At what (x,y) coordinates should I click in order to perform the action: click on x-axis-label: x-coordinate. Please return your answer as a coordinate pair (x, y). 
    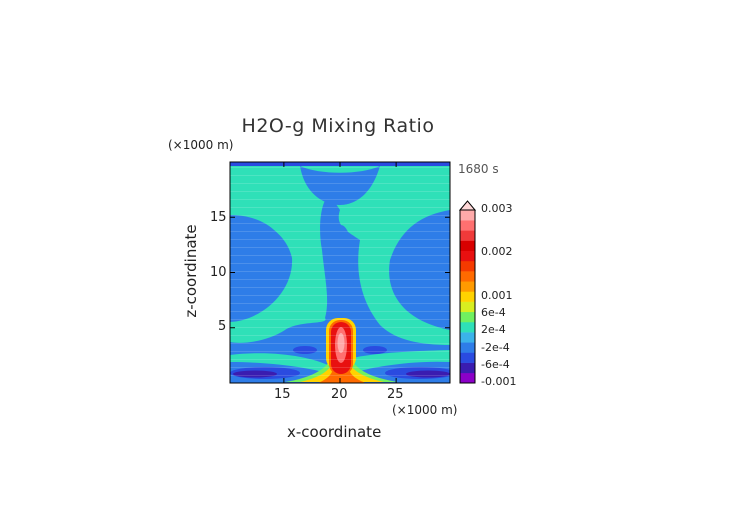
    Looking at the image, I should click on (334, 432).